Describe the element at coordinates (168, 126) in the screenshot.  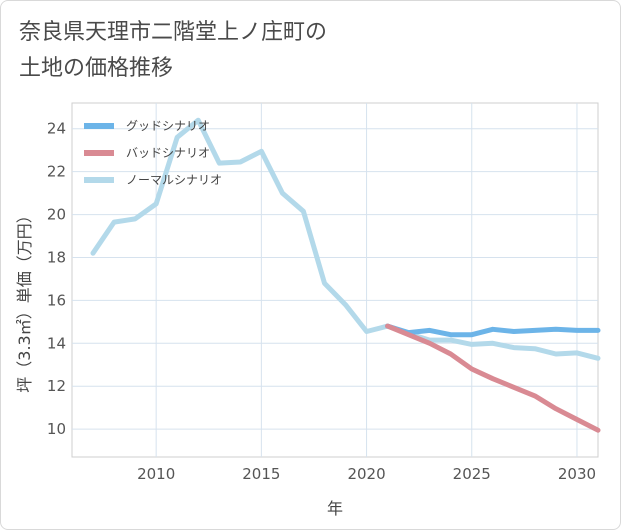
I see `legend-label: グッドシナリオ` at that location.